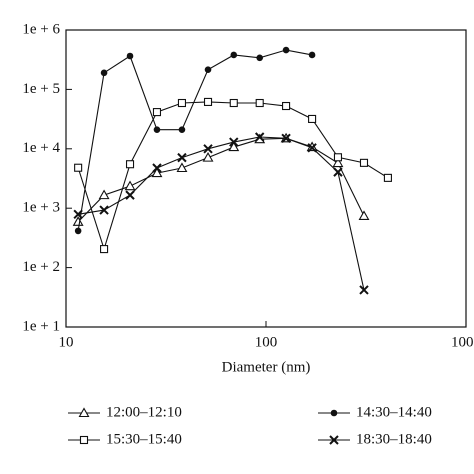  I want to click on y-tick-label: 1e + 4, so click(41, 148).